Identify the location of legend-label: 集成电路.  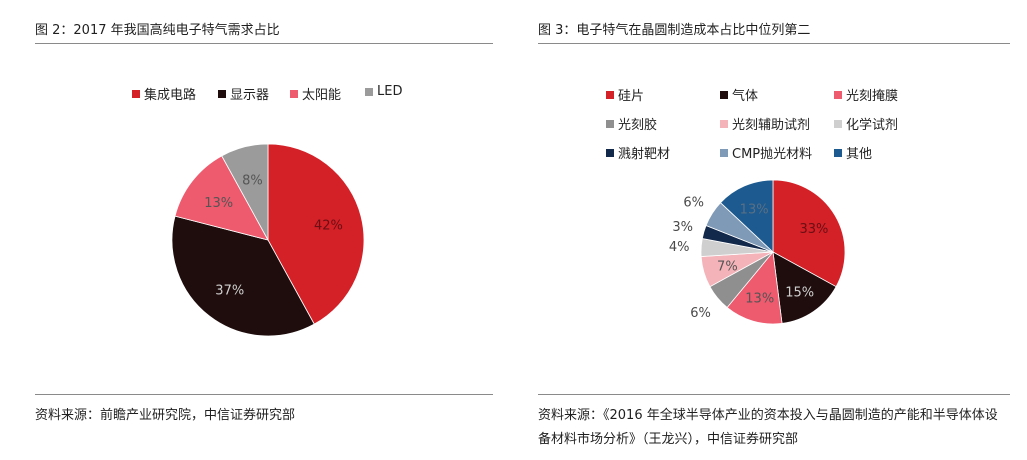
(170, 95).